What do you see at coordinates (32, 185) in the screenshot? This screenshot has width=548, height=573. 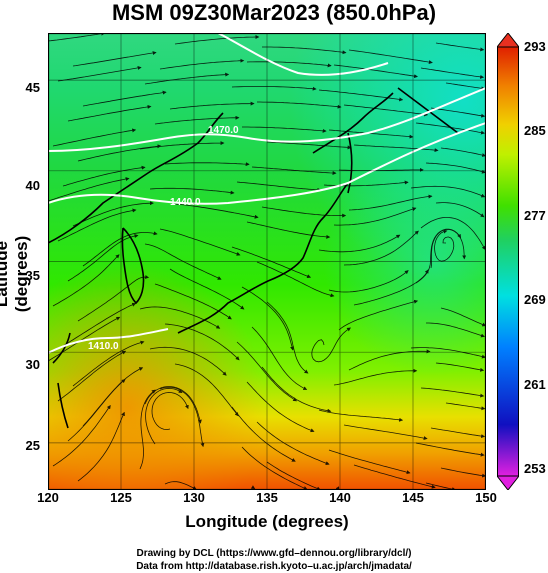 I see `y-tick-label: 40` at bounding box center [32, 185].